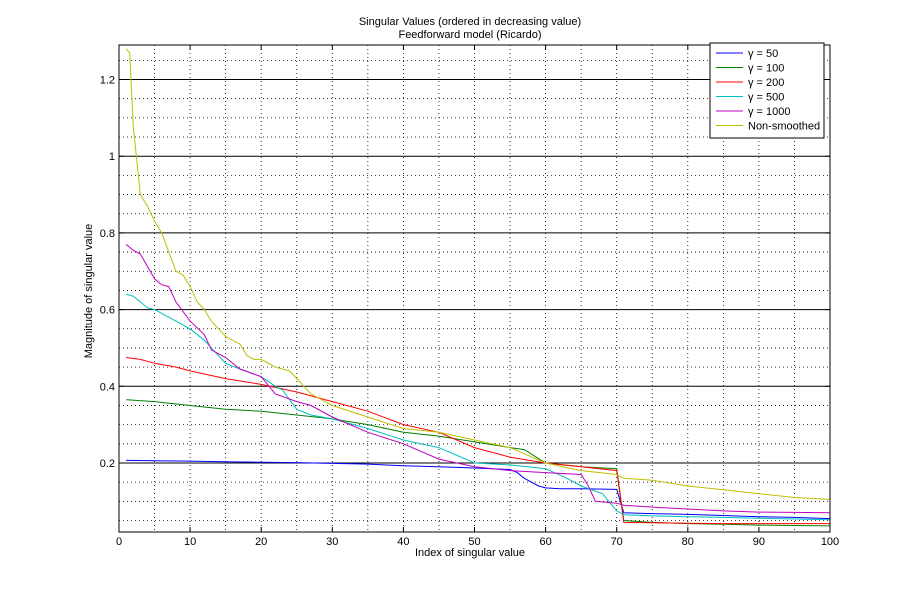 This screenshot has width=918, height=601. I want to click on y-tick-label: 0.8, so click(107, 234).